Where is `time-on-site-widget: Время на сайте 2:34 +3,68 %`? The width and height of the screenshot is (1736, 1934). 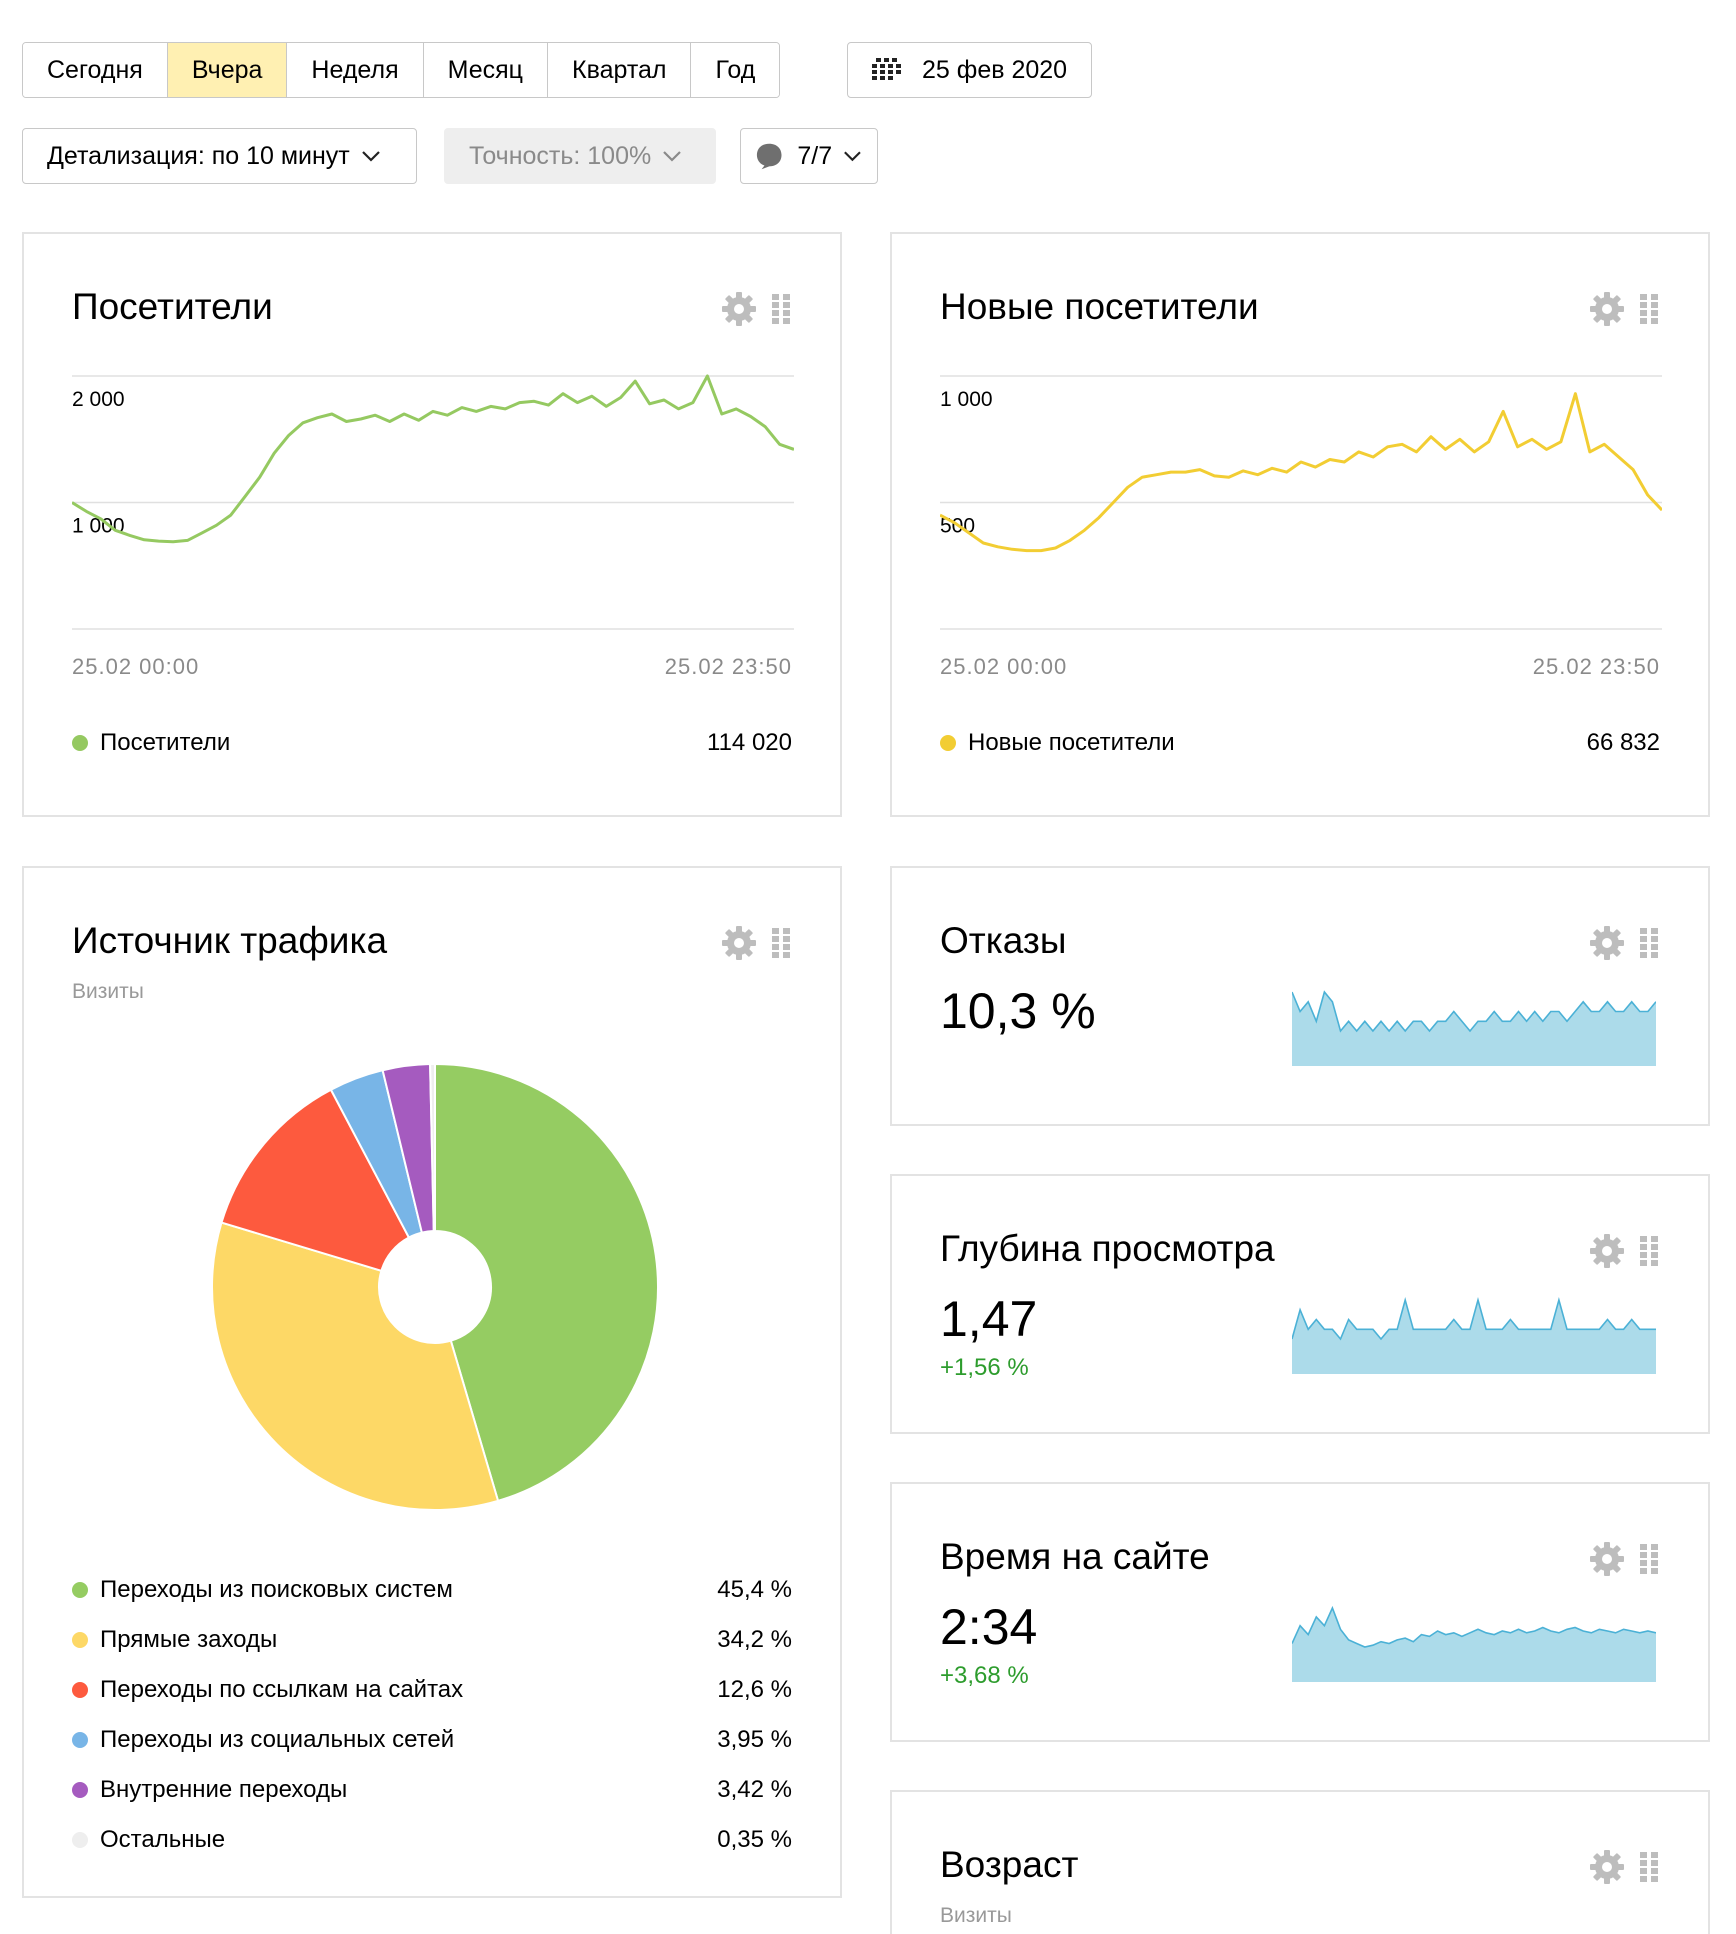
time-on-site-widget: Время на сайте 2:34 +3,68 % is located at coordinates (1300, 1612).